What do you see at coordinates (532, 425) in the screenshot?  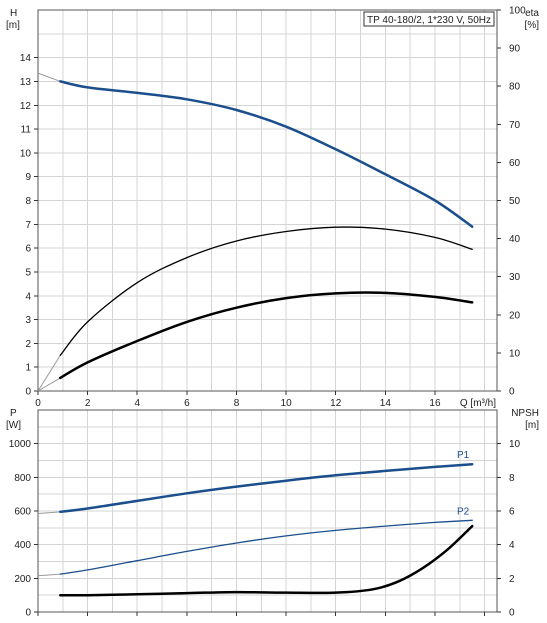 I see `y-right-axis-unit: [m]` at bounding box center [532, 425].